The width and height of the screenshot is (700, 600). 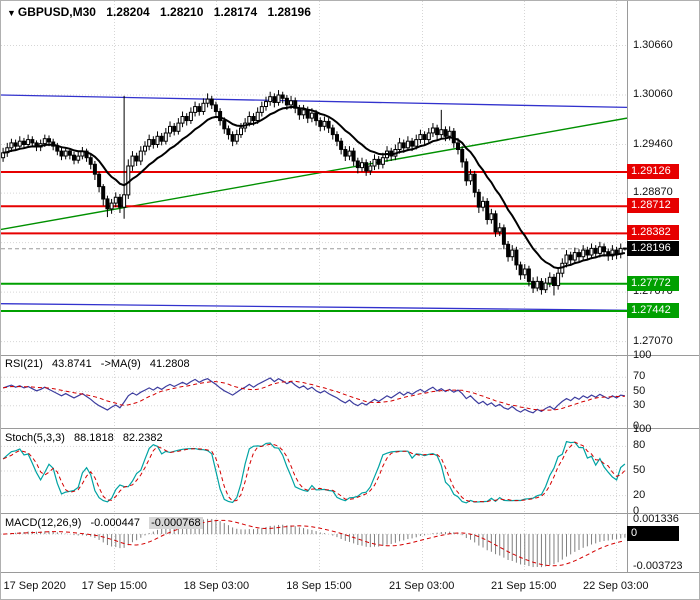 What do you see at coordinates (639, 445) in the screenshot?
I see `stoch-tick-label: 80` at bounding box center [639, 445].